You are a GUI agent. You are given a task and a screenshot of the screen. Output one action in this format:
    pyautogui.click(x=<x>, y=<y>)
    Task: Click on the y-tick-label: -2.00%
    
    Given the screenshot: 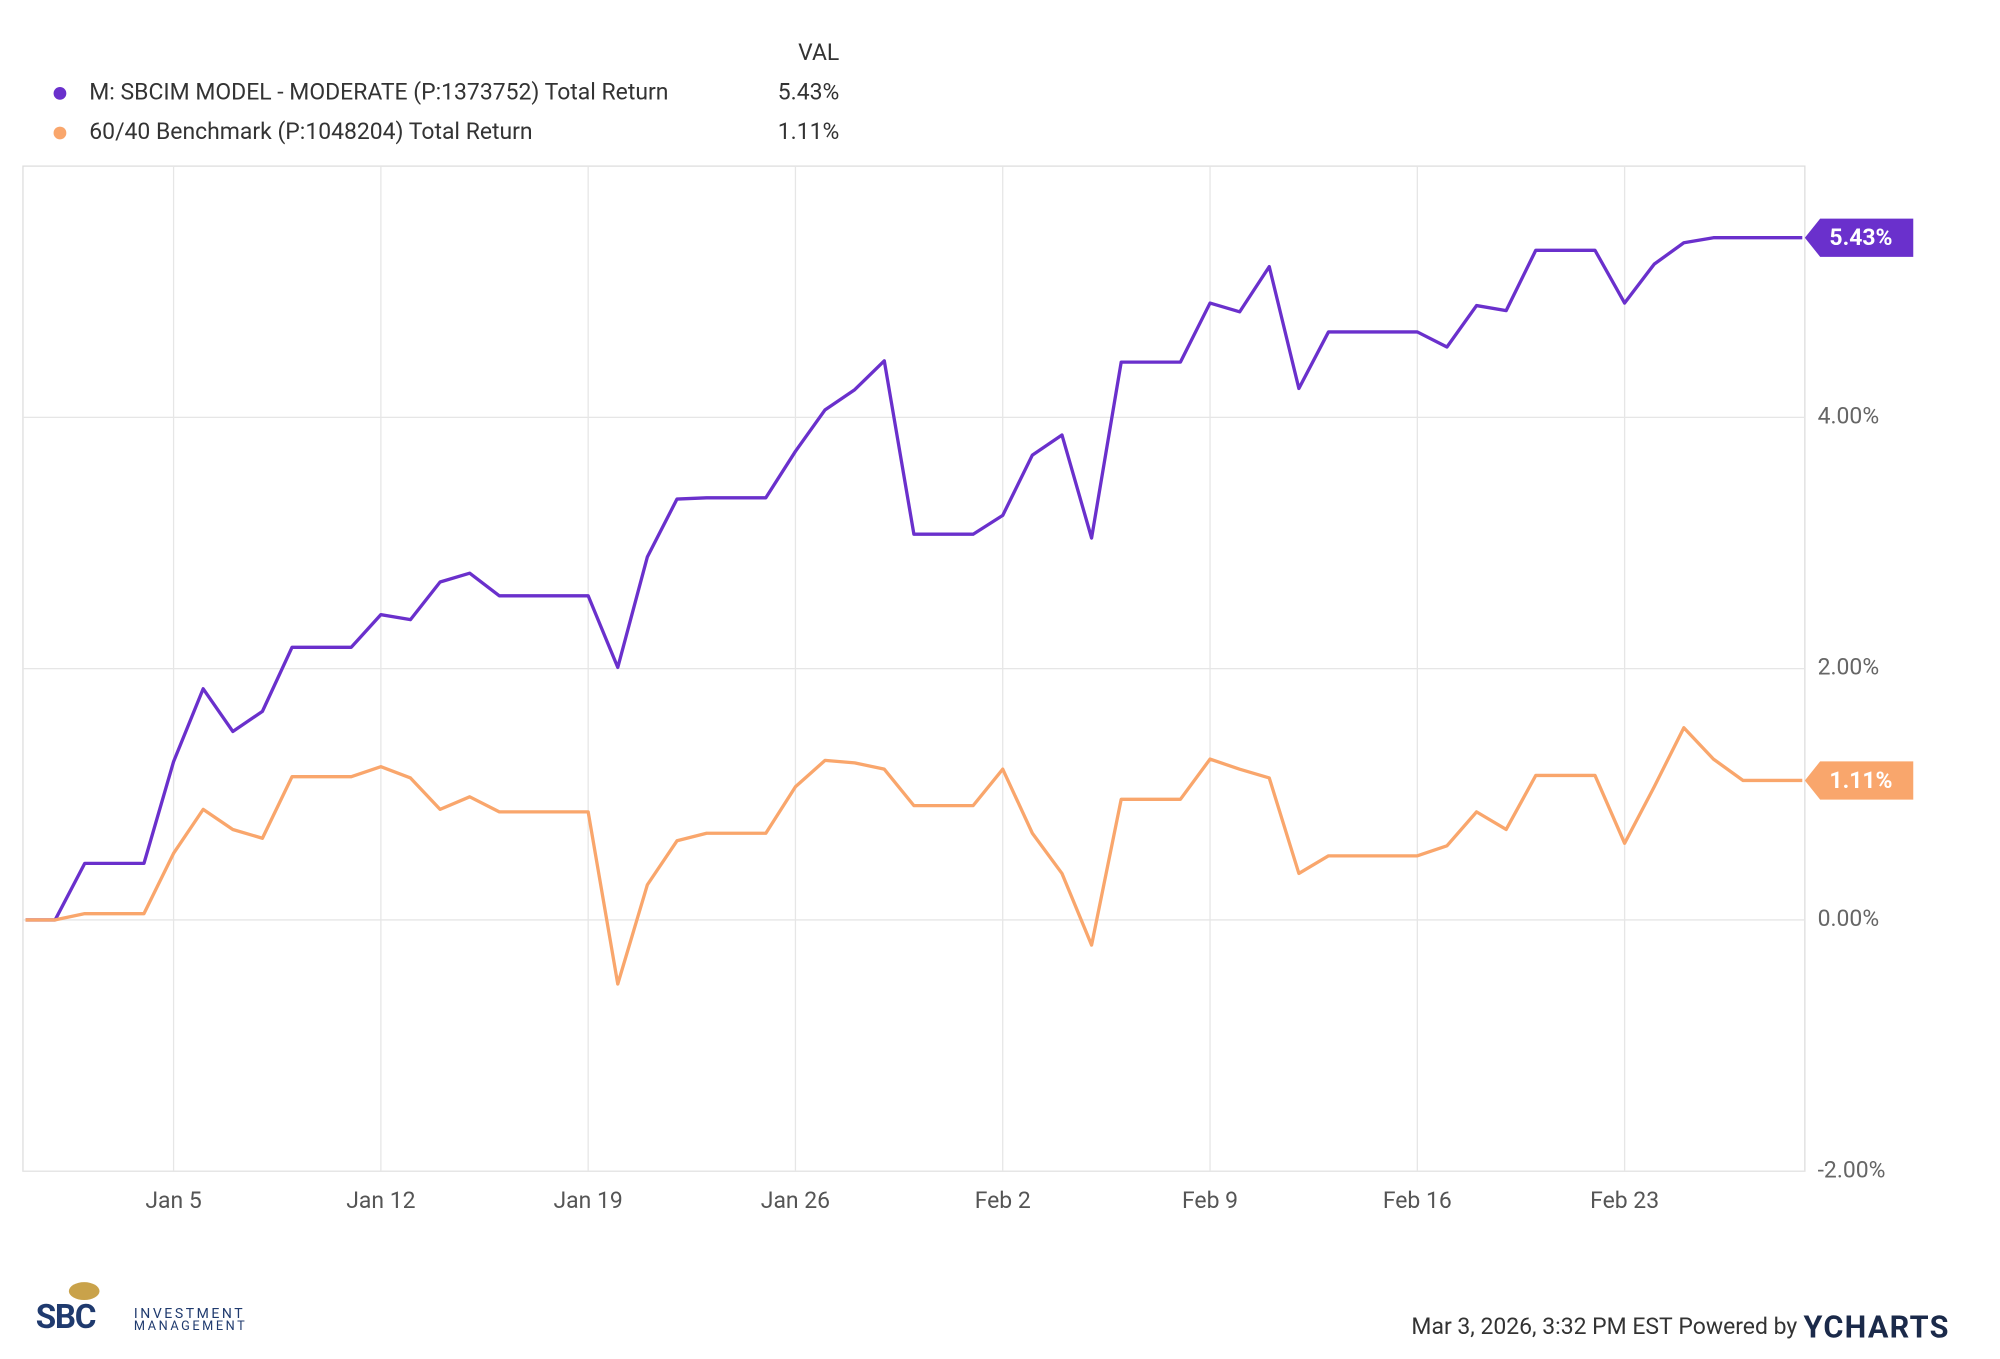 What is the action you would take?
    pyautogui.click(x=1852, y=1169)
    